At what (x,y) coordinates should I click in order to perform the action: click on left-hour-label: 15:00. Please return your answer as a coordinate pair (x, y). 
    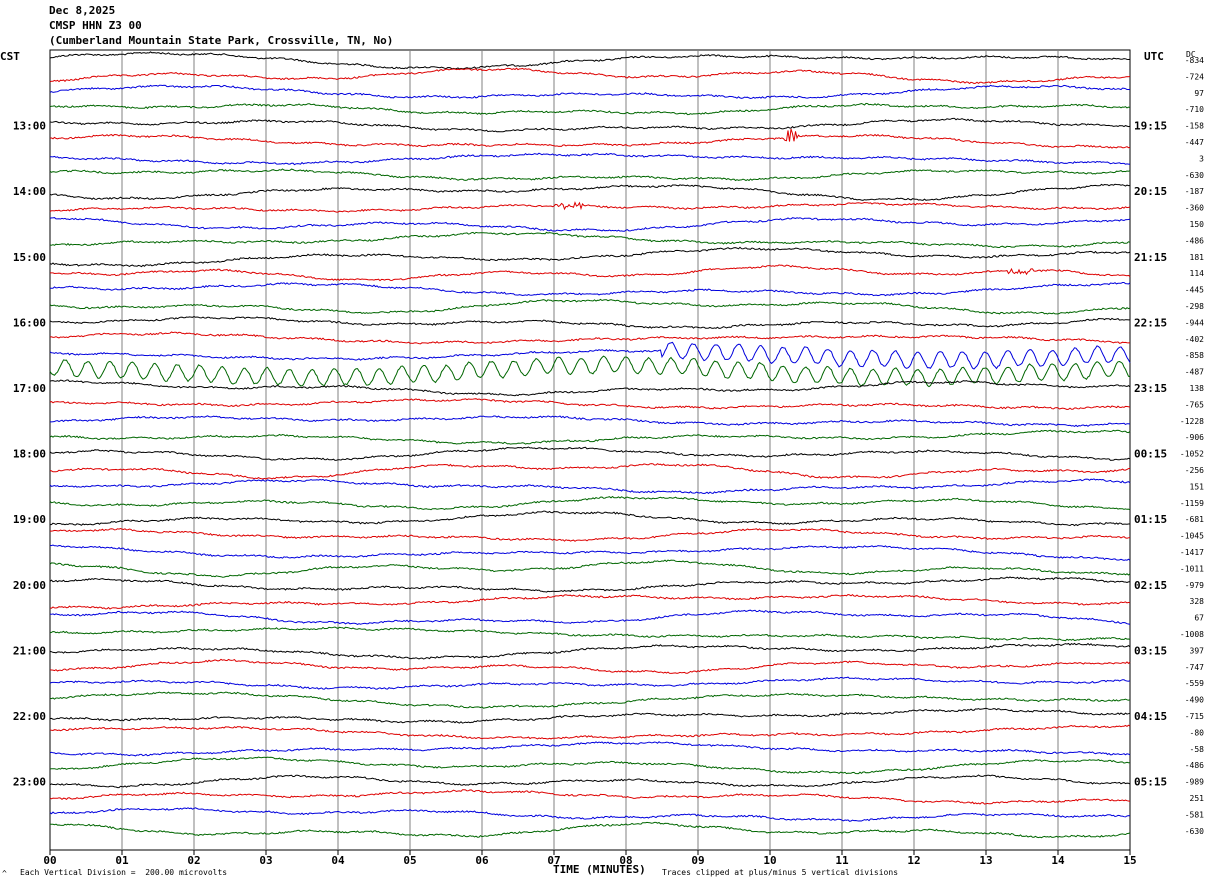
    Looking at the image, I should click on (29, 257).